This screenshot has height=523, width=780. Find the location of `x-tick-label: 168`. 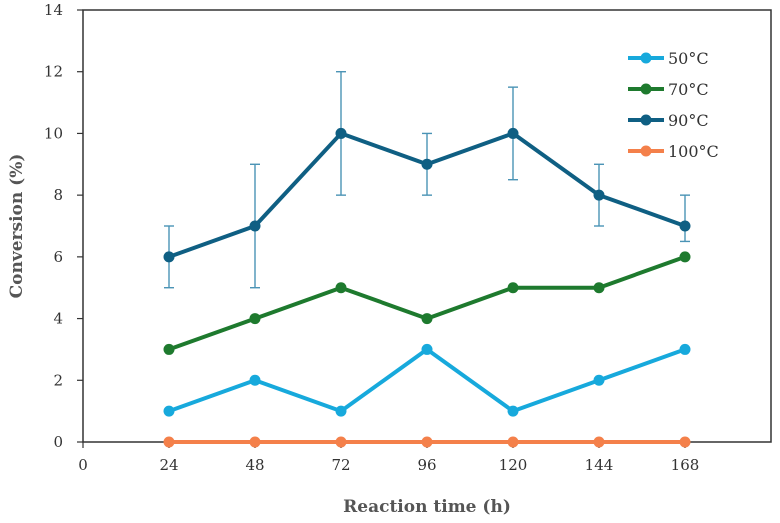

x-tick-label: 168 is located at coordinates (685, 465).